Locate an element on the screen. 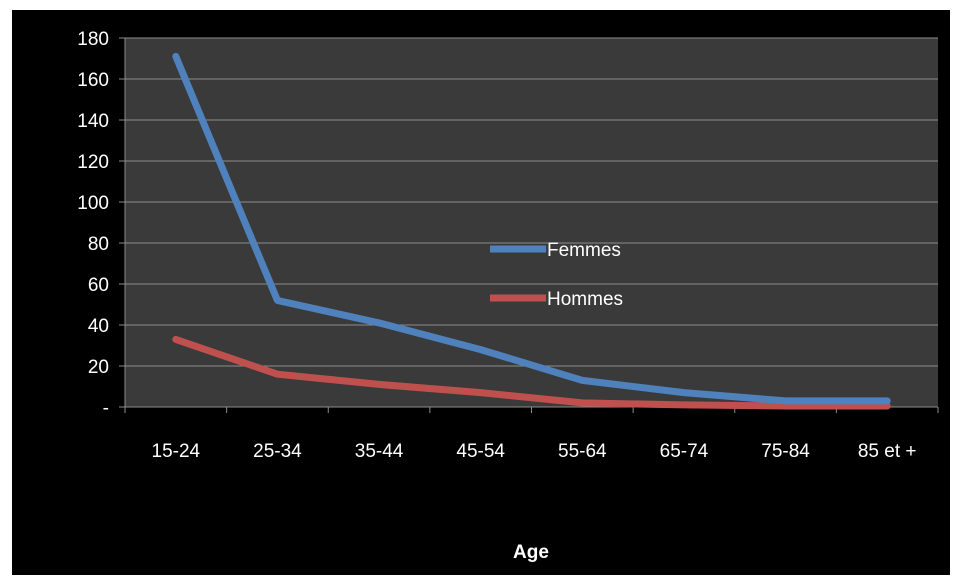  x-tick-label: 15-24 is located at coordinates (176, 451).